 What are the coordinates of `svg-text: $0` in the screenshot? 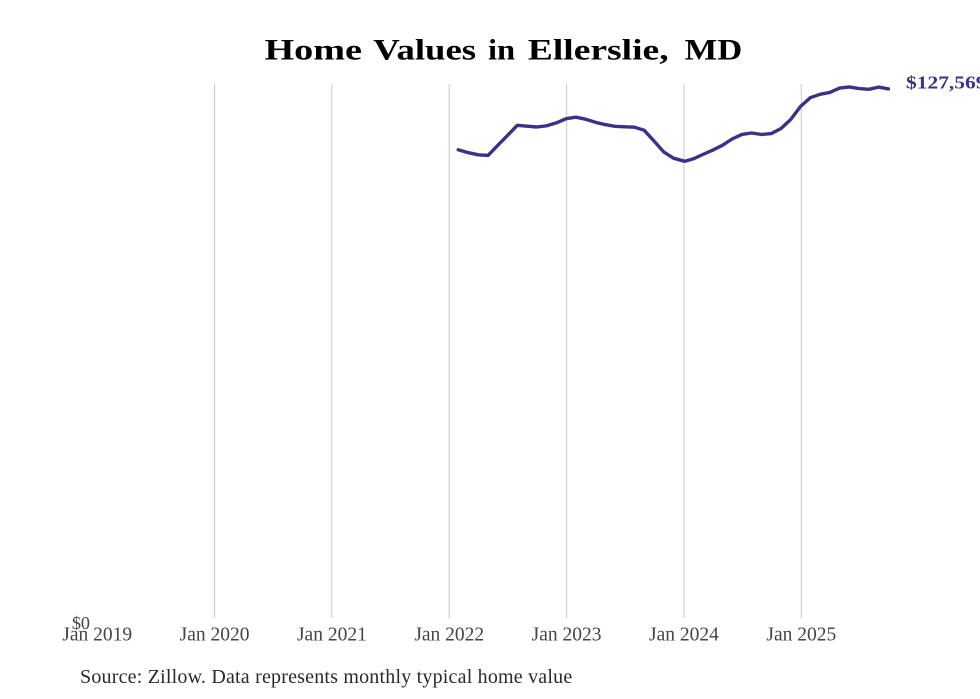 It's located at (81, 623).